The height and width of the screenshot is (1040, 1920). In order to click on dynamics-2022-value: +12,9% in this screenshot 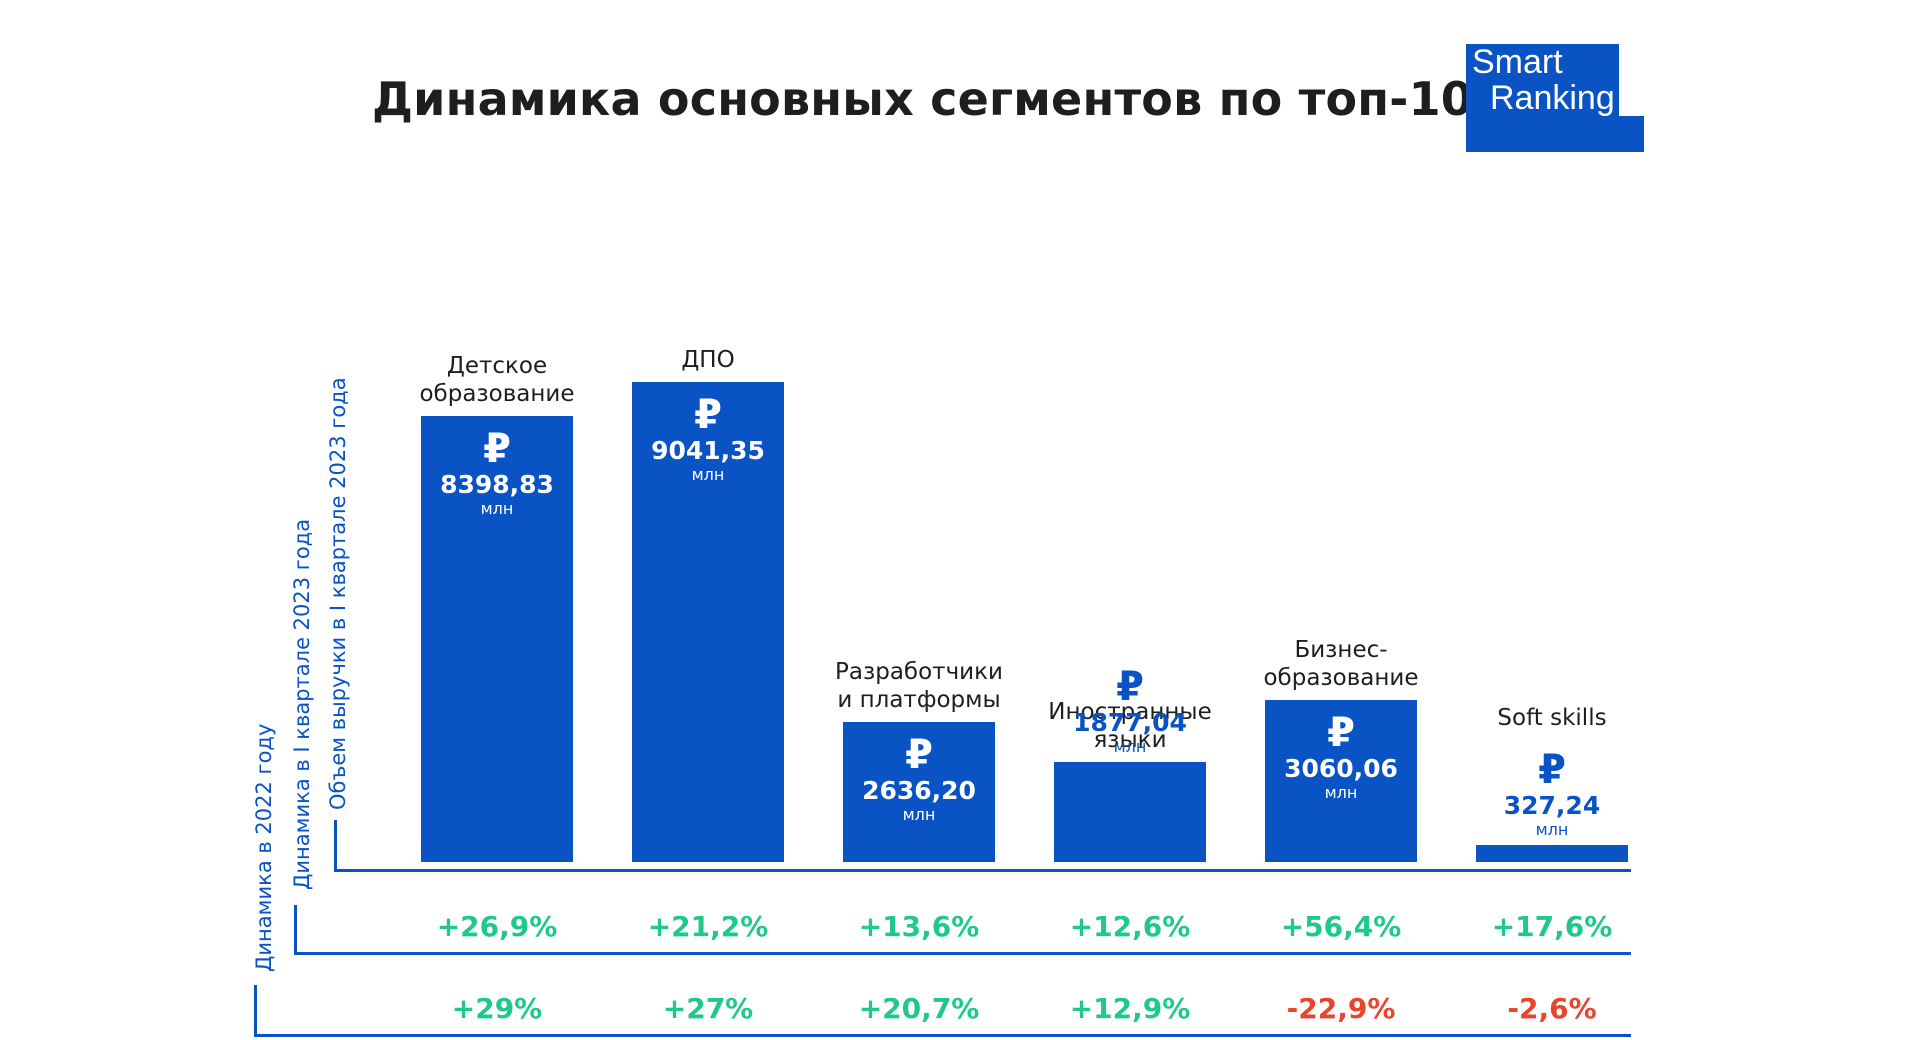, I will do `click(1130, 1008)`.